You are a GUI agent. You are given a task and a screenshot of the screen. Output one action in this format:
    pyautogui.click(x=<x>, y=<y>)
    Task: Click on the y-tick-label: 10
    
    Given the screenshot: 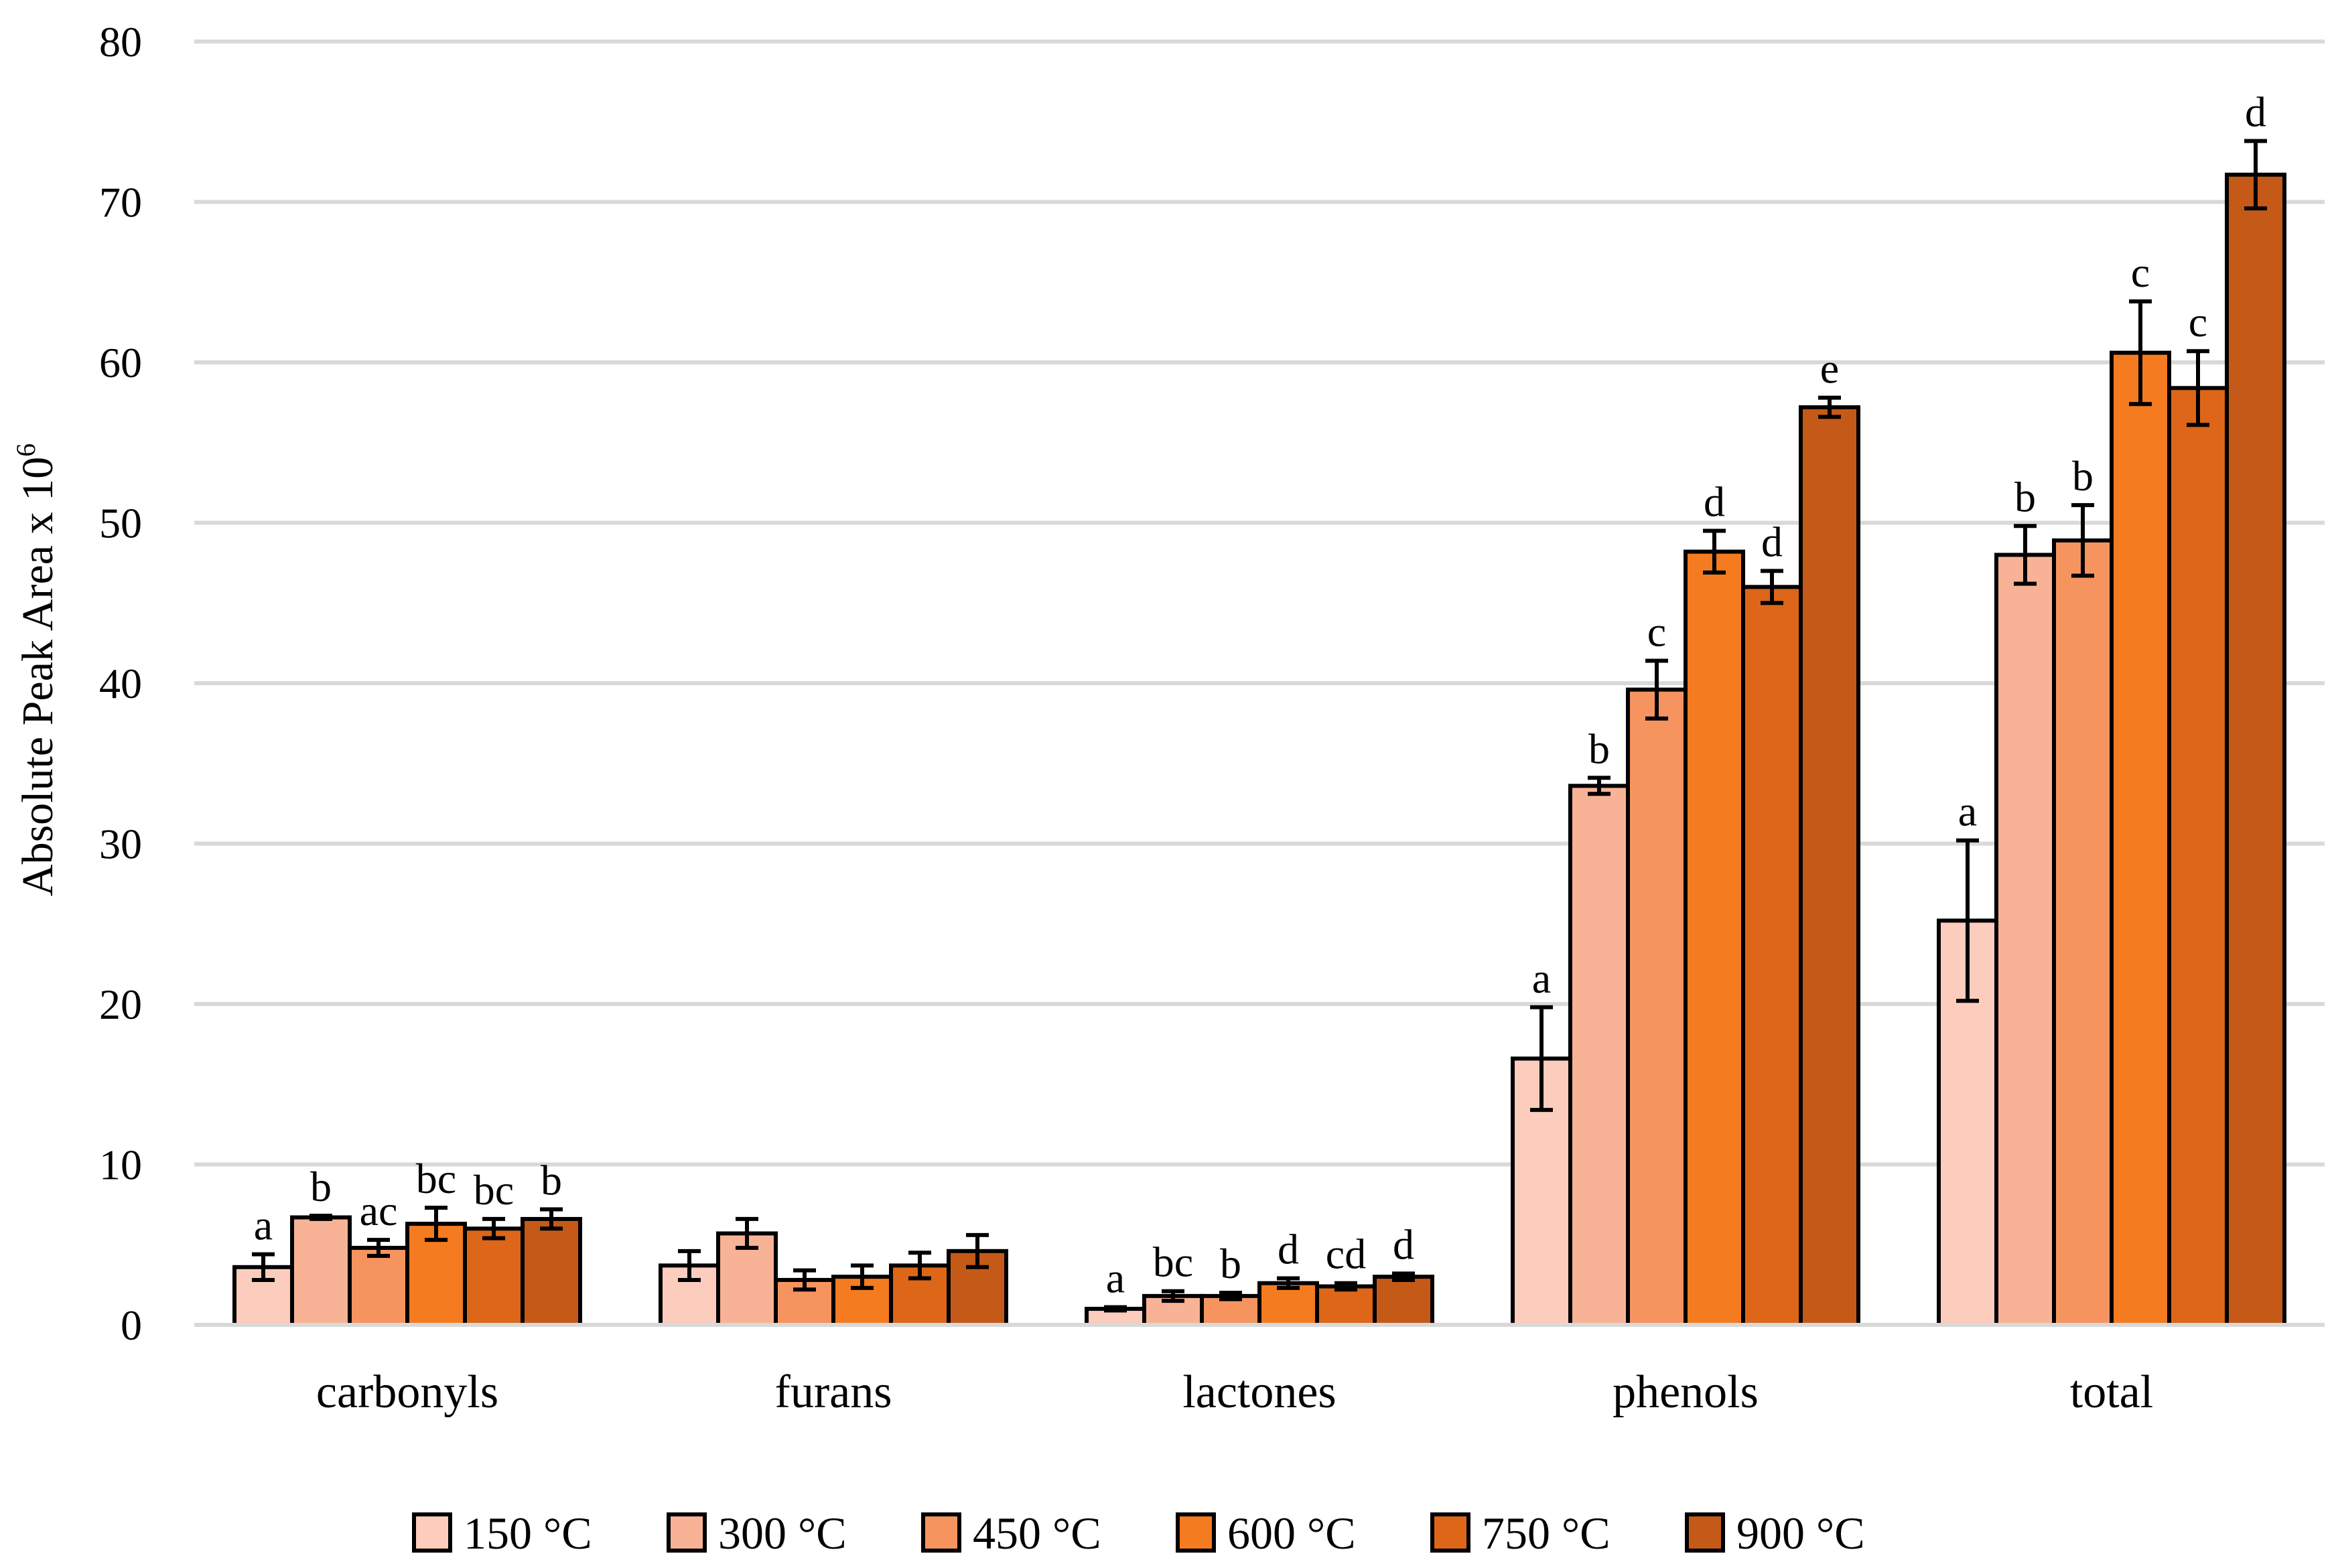 What is the action you would take?
    pyautogui.click(x=120, y=1165)
    